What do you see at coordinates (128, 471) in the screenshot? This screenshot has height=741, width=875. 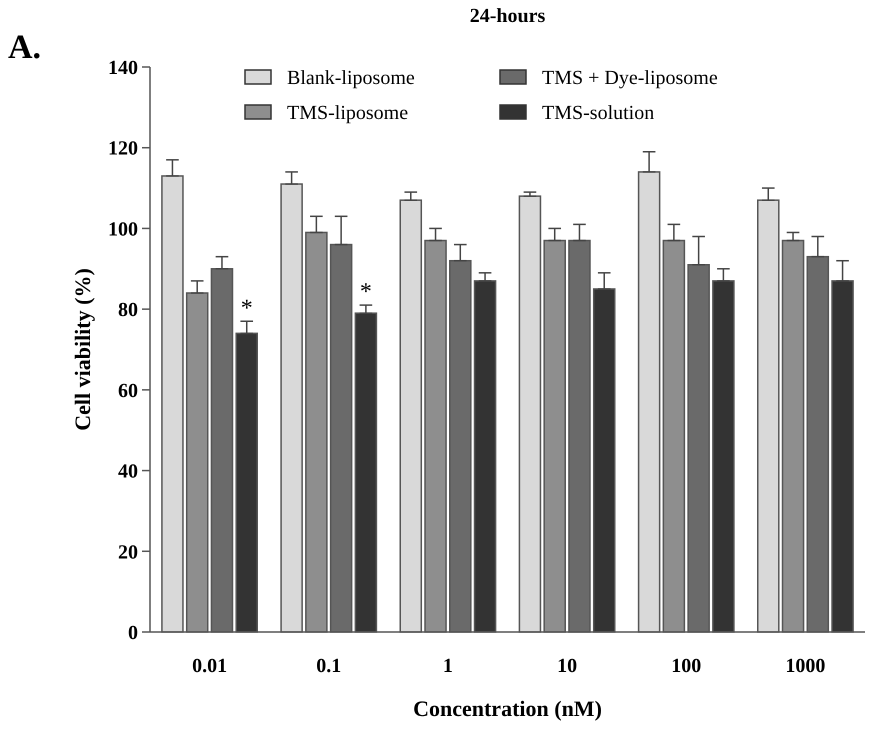 I see `y-tick-label: 40` at bounding box center [128, 471].